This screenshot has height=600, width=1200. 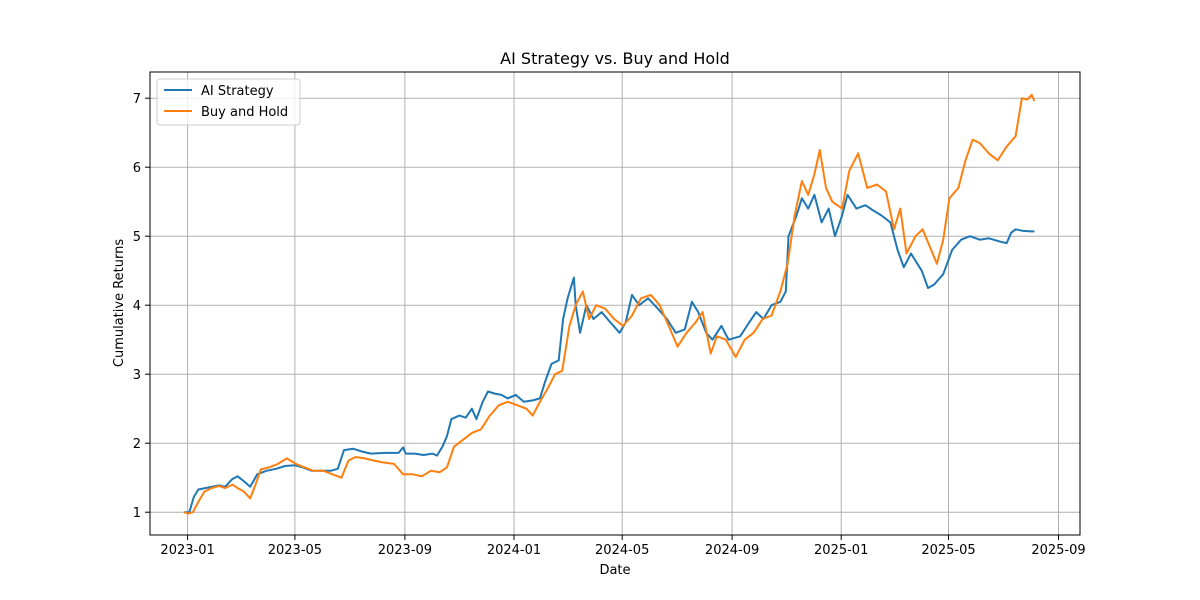 I want to click on legend-label-ai-strategy: AI Strategy, so click(x=237, y=91).